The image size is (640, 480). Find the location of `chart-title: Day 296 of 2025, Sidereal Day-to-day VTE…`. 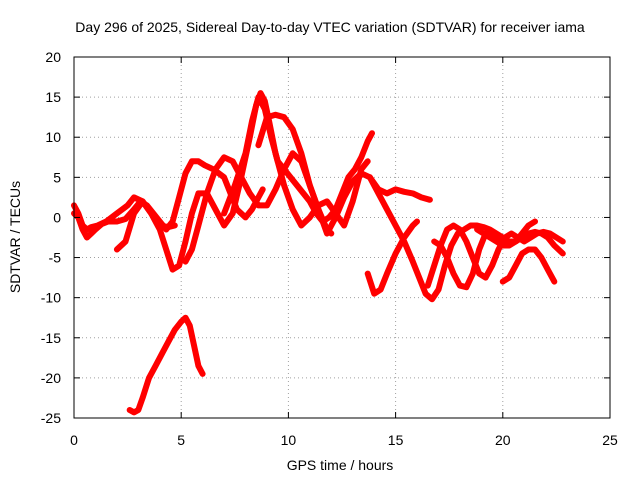

chart-title: Day 296 of 2025, Sidereal Day-to-day VTE… is located at coordinates (330, 27).